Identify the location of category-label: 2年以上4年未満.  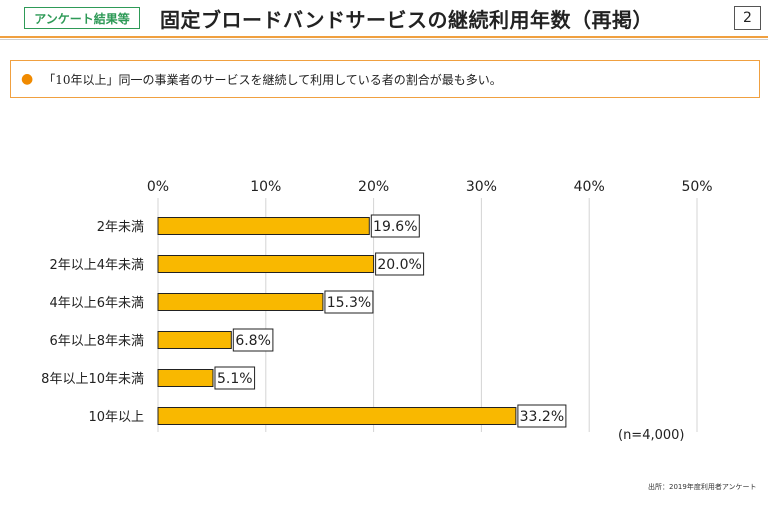
(96, 265).